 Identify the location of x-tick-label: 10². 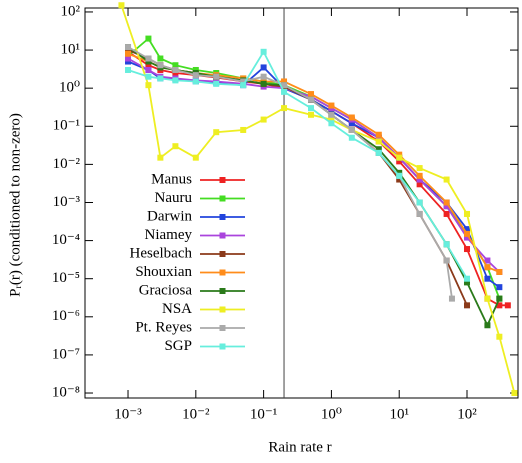
(467, 414).